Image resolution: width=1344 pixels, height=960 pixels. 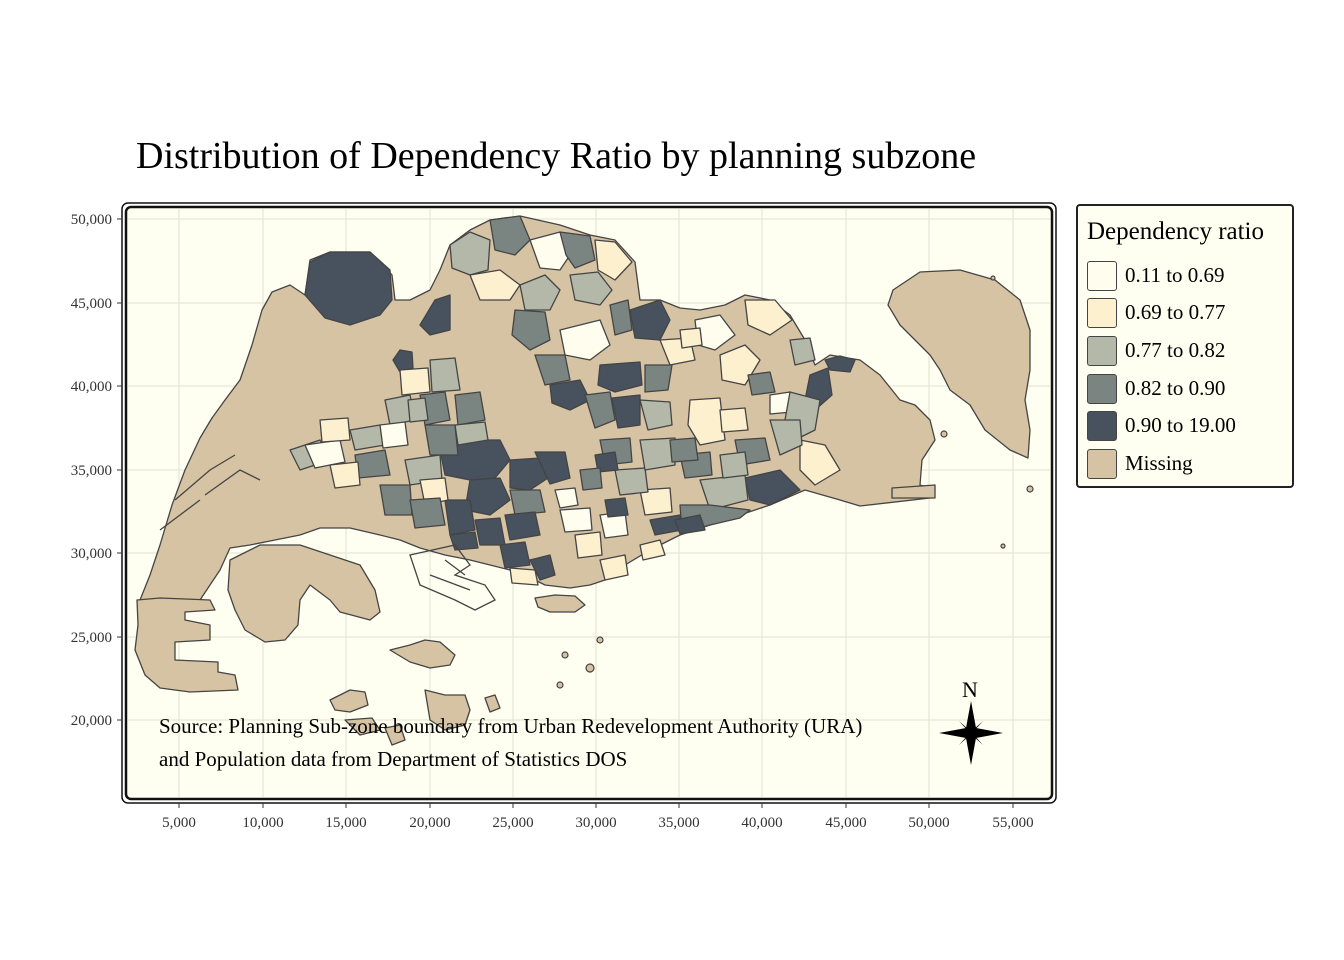 I want to click on kranji-dark, so click(x=403, y=361).